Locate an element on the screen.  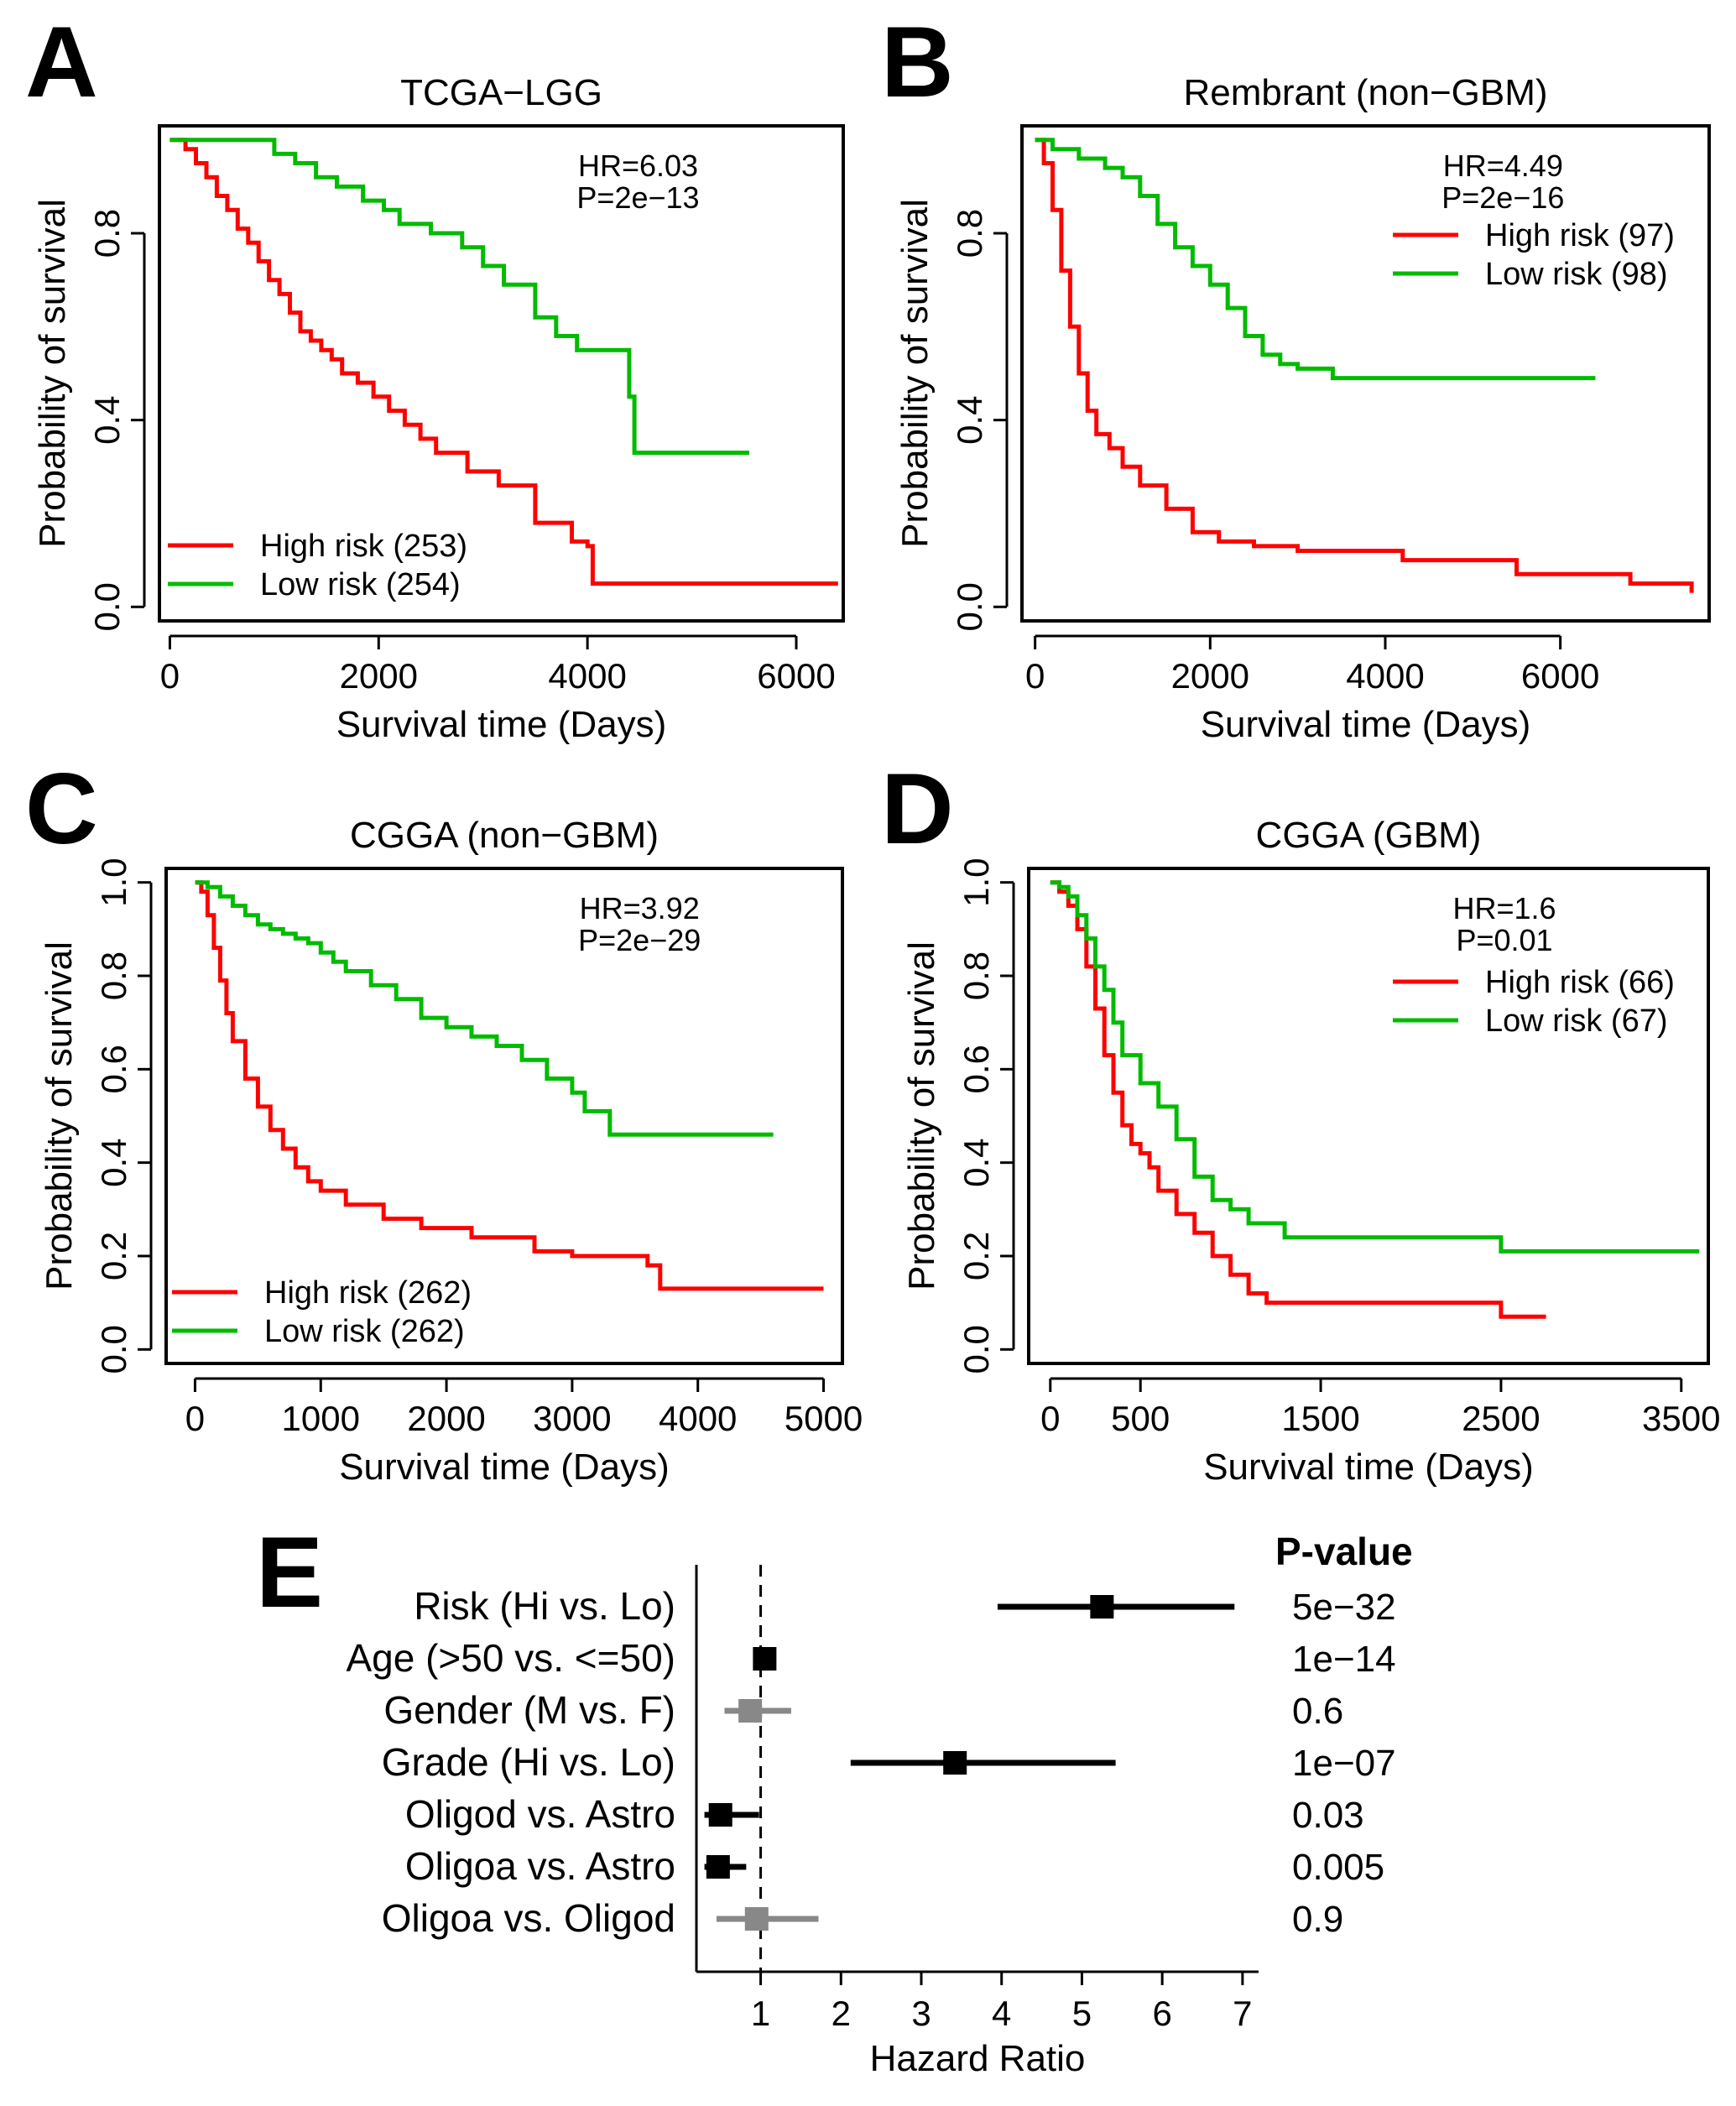
p-value-text: P=2e−29 is located at coordinates (640, 940).